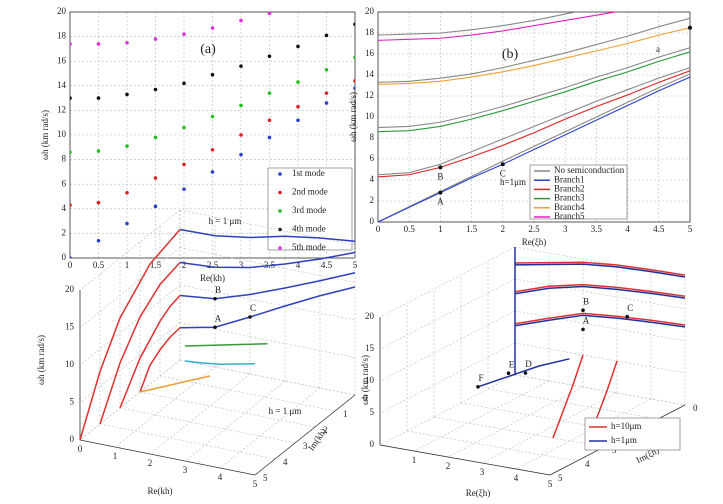 Image resolution: width=723 pixels, height=504 pixels. What do you see at coordinates (310, 192) in the screenshot?
I see `legend-label: 2nd mode` at bounding box center [310, 192].